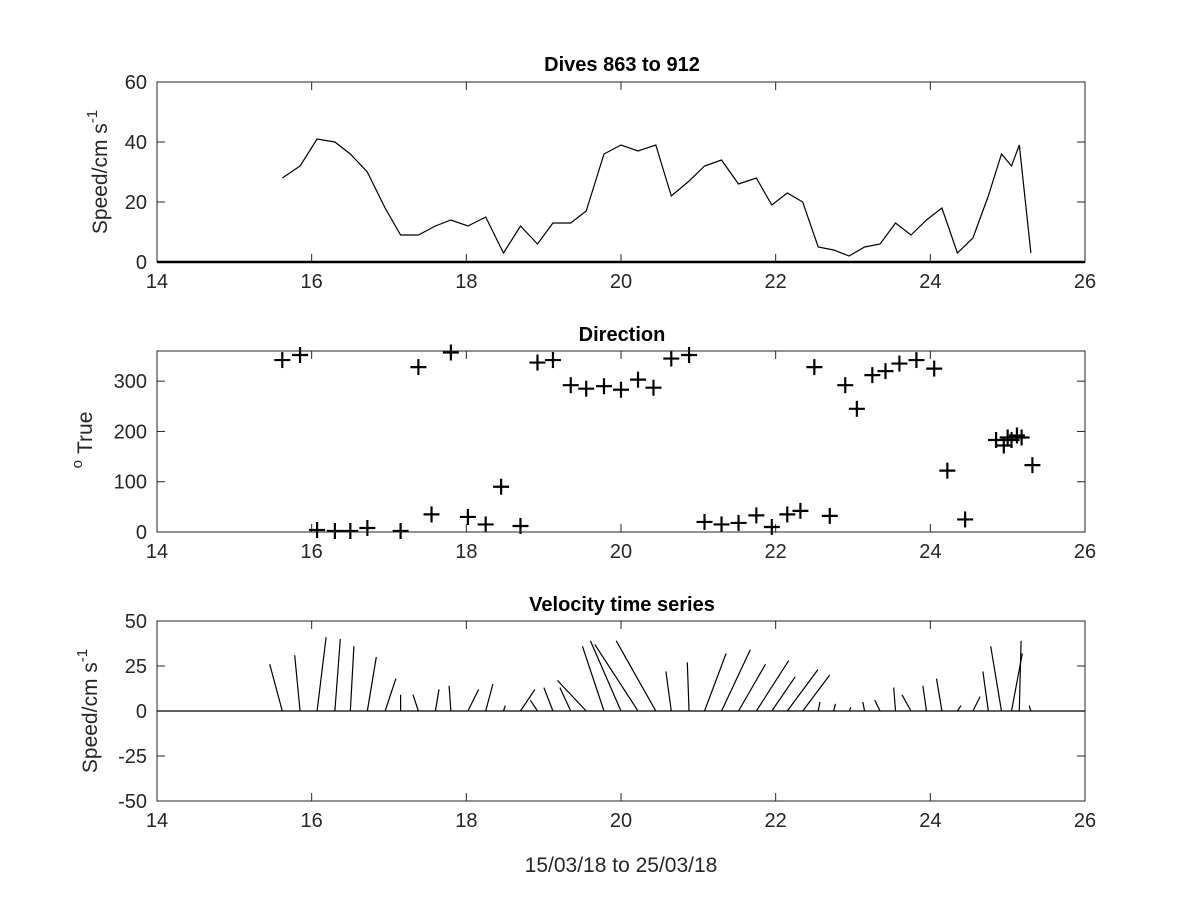 This screenshot has height=900, width=1200. I want to click on velocity-panel-ylabel-main: Speed/cm s, so click(90, 717).